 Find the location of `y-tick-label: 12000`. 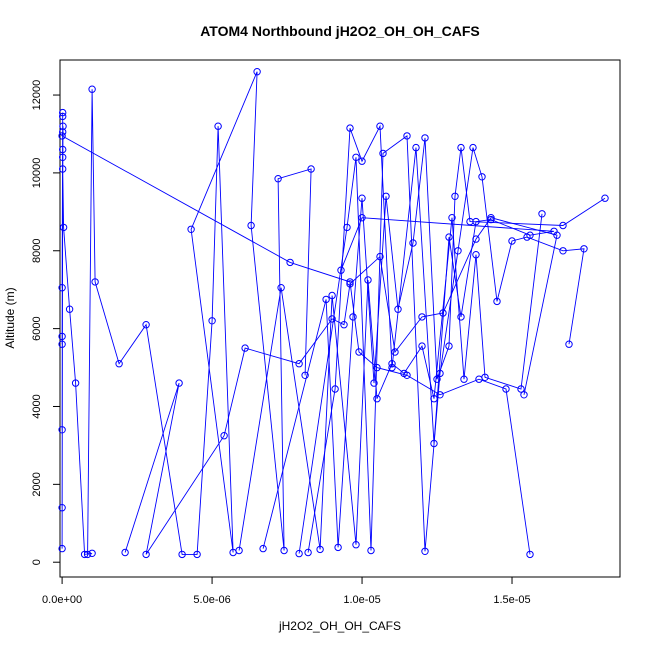

y-tick-label: 12000 is located at coordinates (37, 95).